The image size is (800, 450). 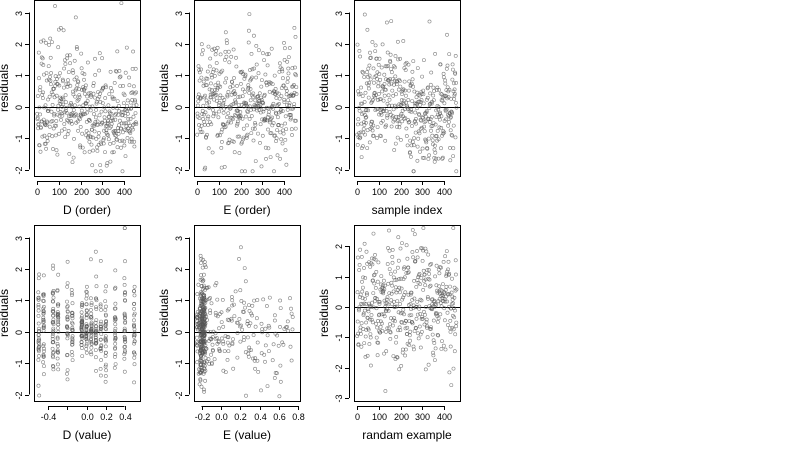 What do you see at coordinates (339, 13) in the screenshot?
I see `y-tick-label: 3` at bounding box center [339, 13].